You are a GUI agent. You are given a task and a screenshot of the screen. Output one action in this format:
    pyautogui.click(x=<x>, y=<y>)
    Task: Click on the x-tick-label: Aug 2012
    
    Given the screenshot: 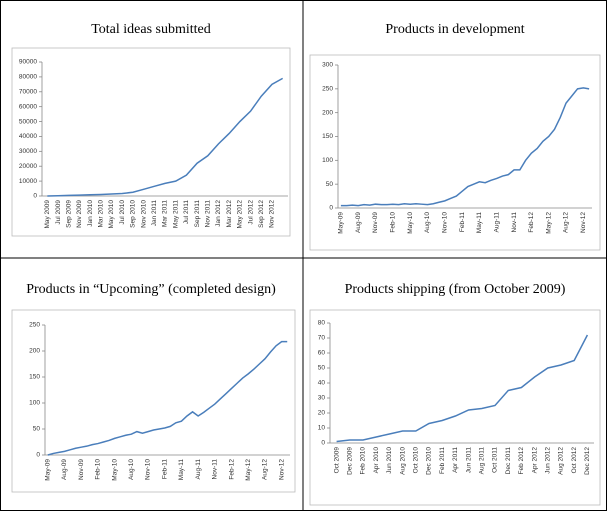 What is the action you would take?
    pyautogui.click(x=561, y=461)
    